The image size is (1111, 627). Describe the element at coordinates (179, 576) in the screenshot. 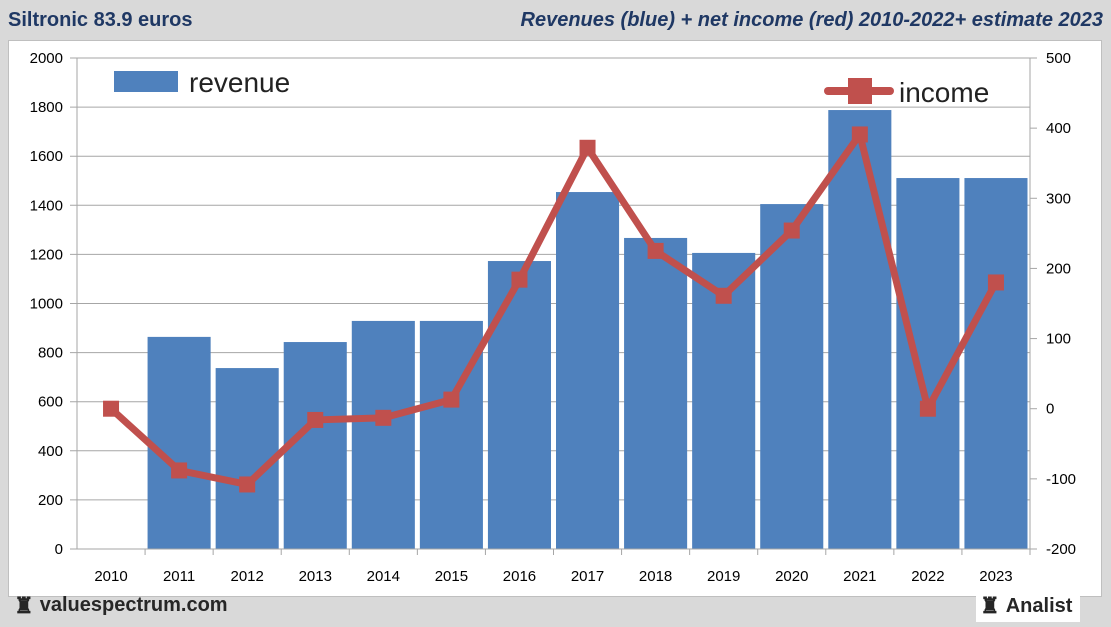

I see `x-tick-label: 2011` at that location.